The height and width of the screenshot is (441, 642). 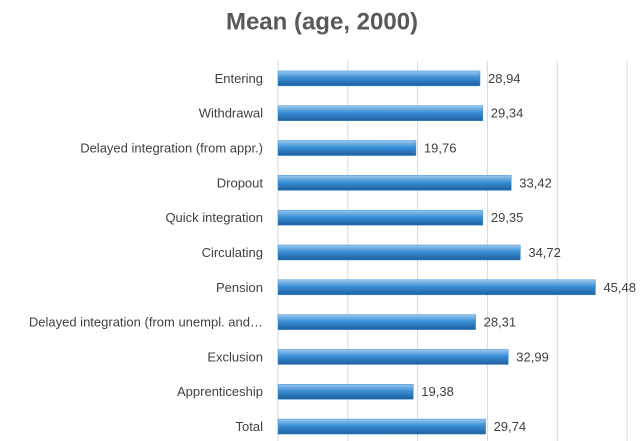 I want to click on data-label: 45,48, so click(x=619, y=287).